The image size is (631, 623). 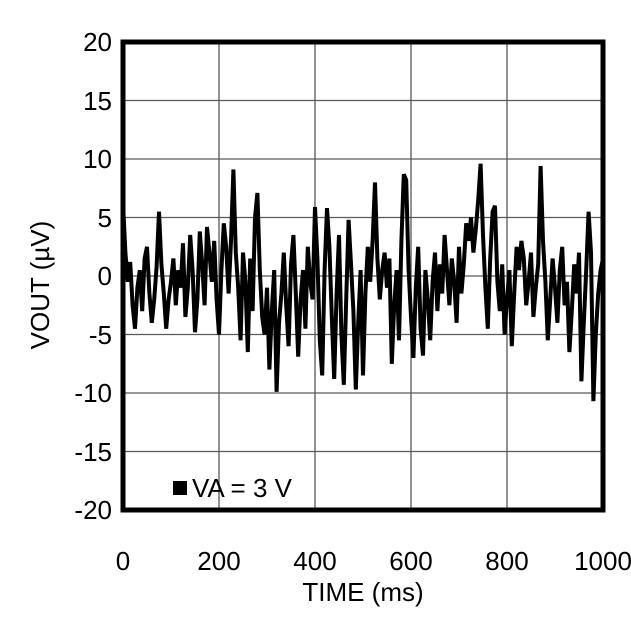 I want to click on y-tick-label: 0, so click(x=104, y=276).